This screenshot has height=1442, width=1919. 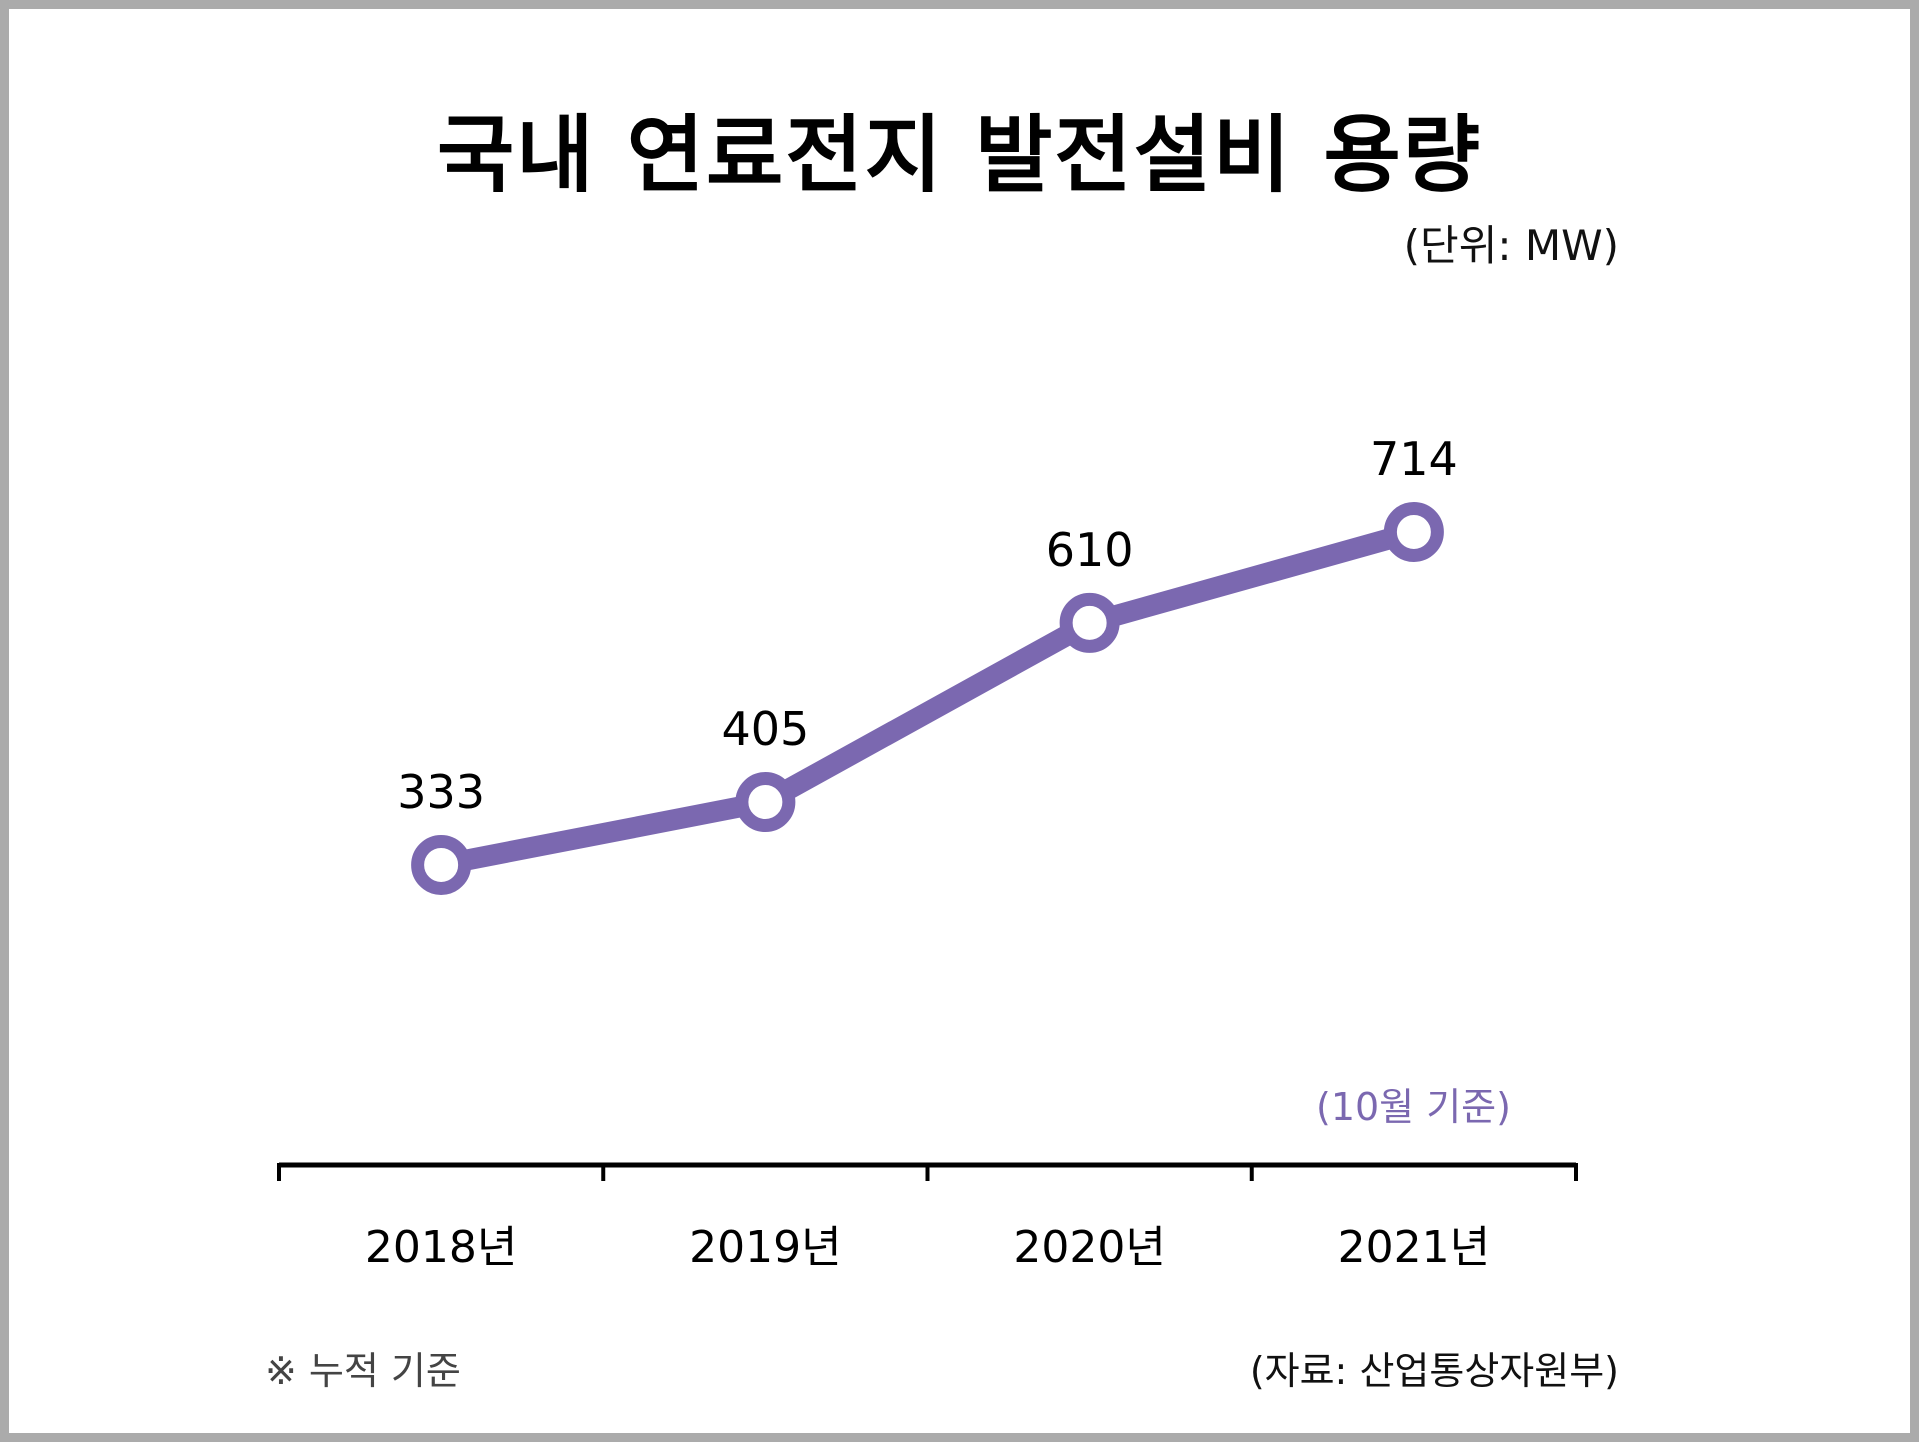 I want to click on x-axis: 2018년 2019년 2020년 2021년, so click(x=927, y=1217).